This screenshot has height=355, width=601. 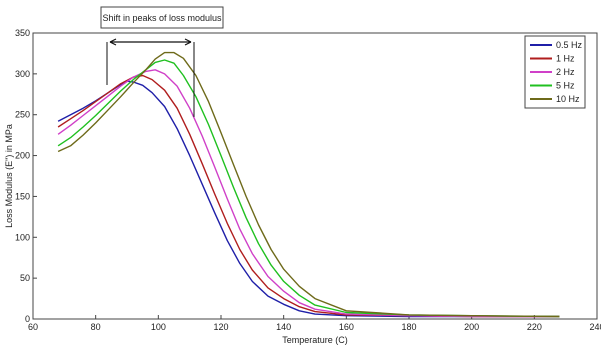 I want to click on x-tick-label: 240, so click(x=595, y=327).